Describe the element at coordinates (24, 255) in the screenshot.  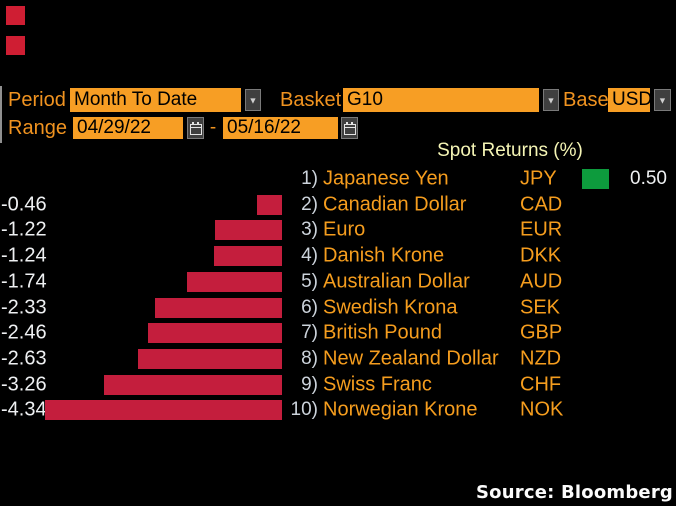
I see `bar-value-label: -1.24` at that location.